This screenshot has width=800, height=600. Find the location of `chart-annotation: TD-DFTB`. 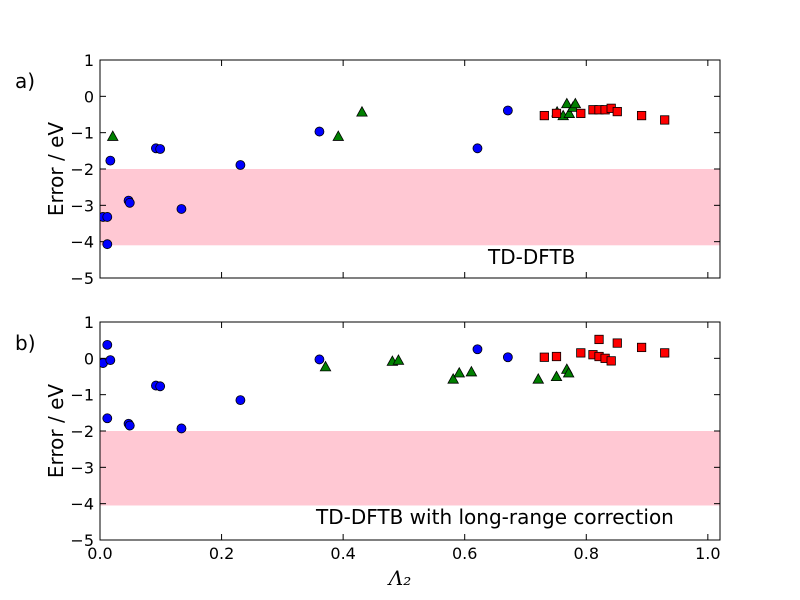

chart-annotation: TD-DFTB is located at coordinates (531, 257).